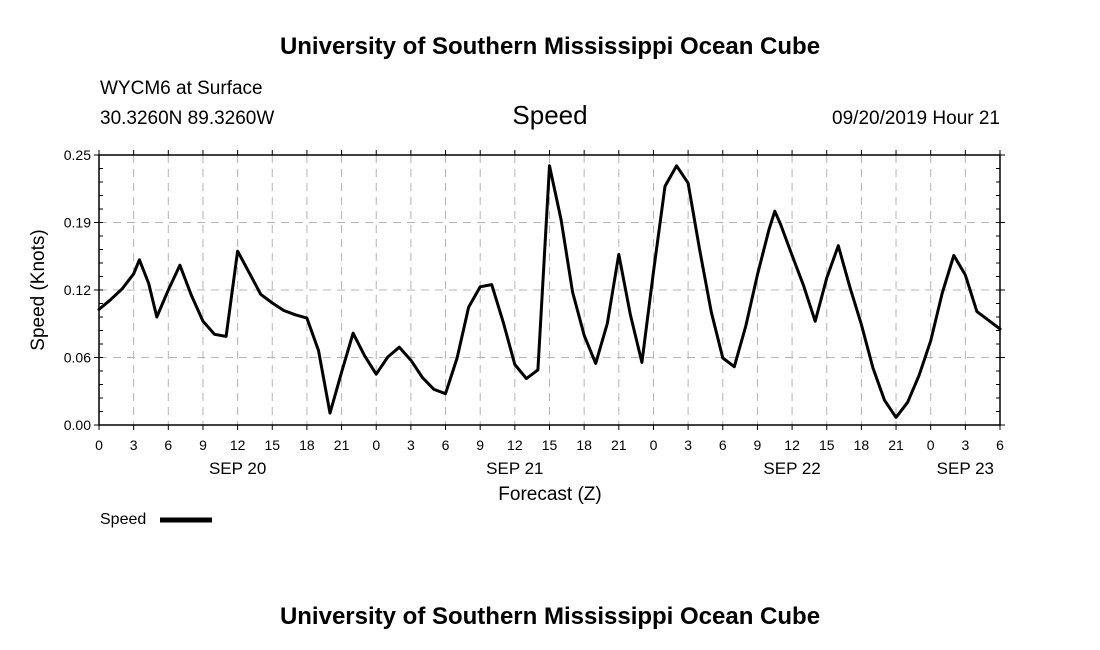  Describe the element at coordinates (237, 468) in the screenshot. I see `x-date-label: SEP 20` at that location.